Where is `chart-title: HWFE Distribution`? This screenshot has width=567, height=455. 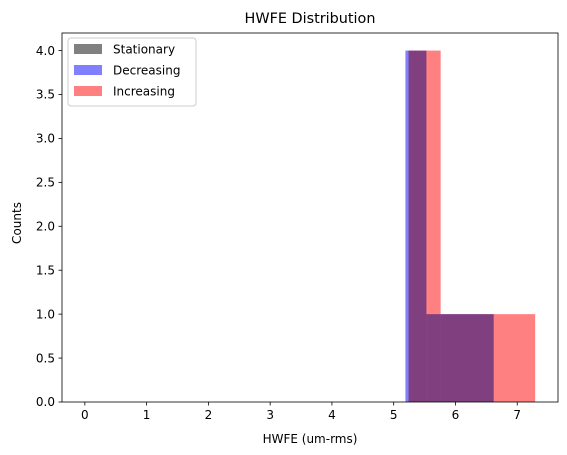 chart-title: HWFE Distribution is located at coordinates (310, 19).